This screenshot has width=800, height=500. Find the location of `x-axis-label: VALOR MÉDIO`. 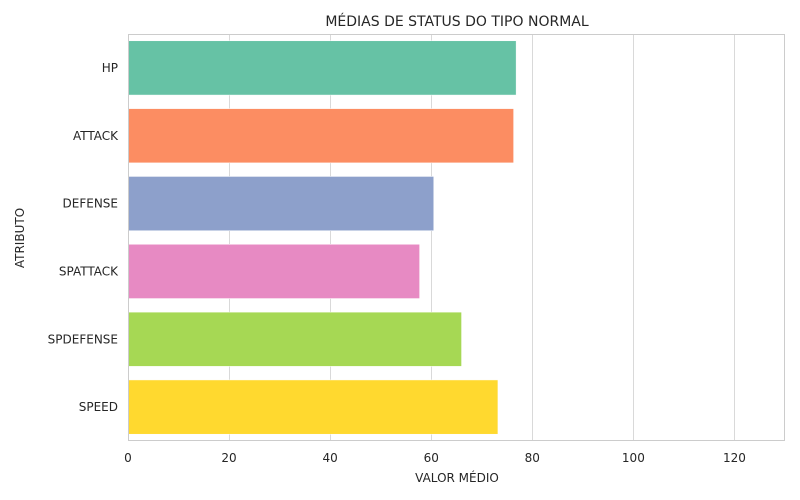

x-axis-label: VALOR MÉDIO is located at coordinates (457, 477).